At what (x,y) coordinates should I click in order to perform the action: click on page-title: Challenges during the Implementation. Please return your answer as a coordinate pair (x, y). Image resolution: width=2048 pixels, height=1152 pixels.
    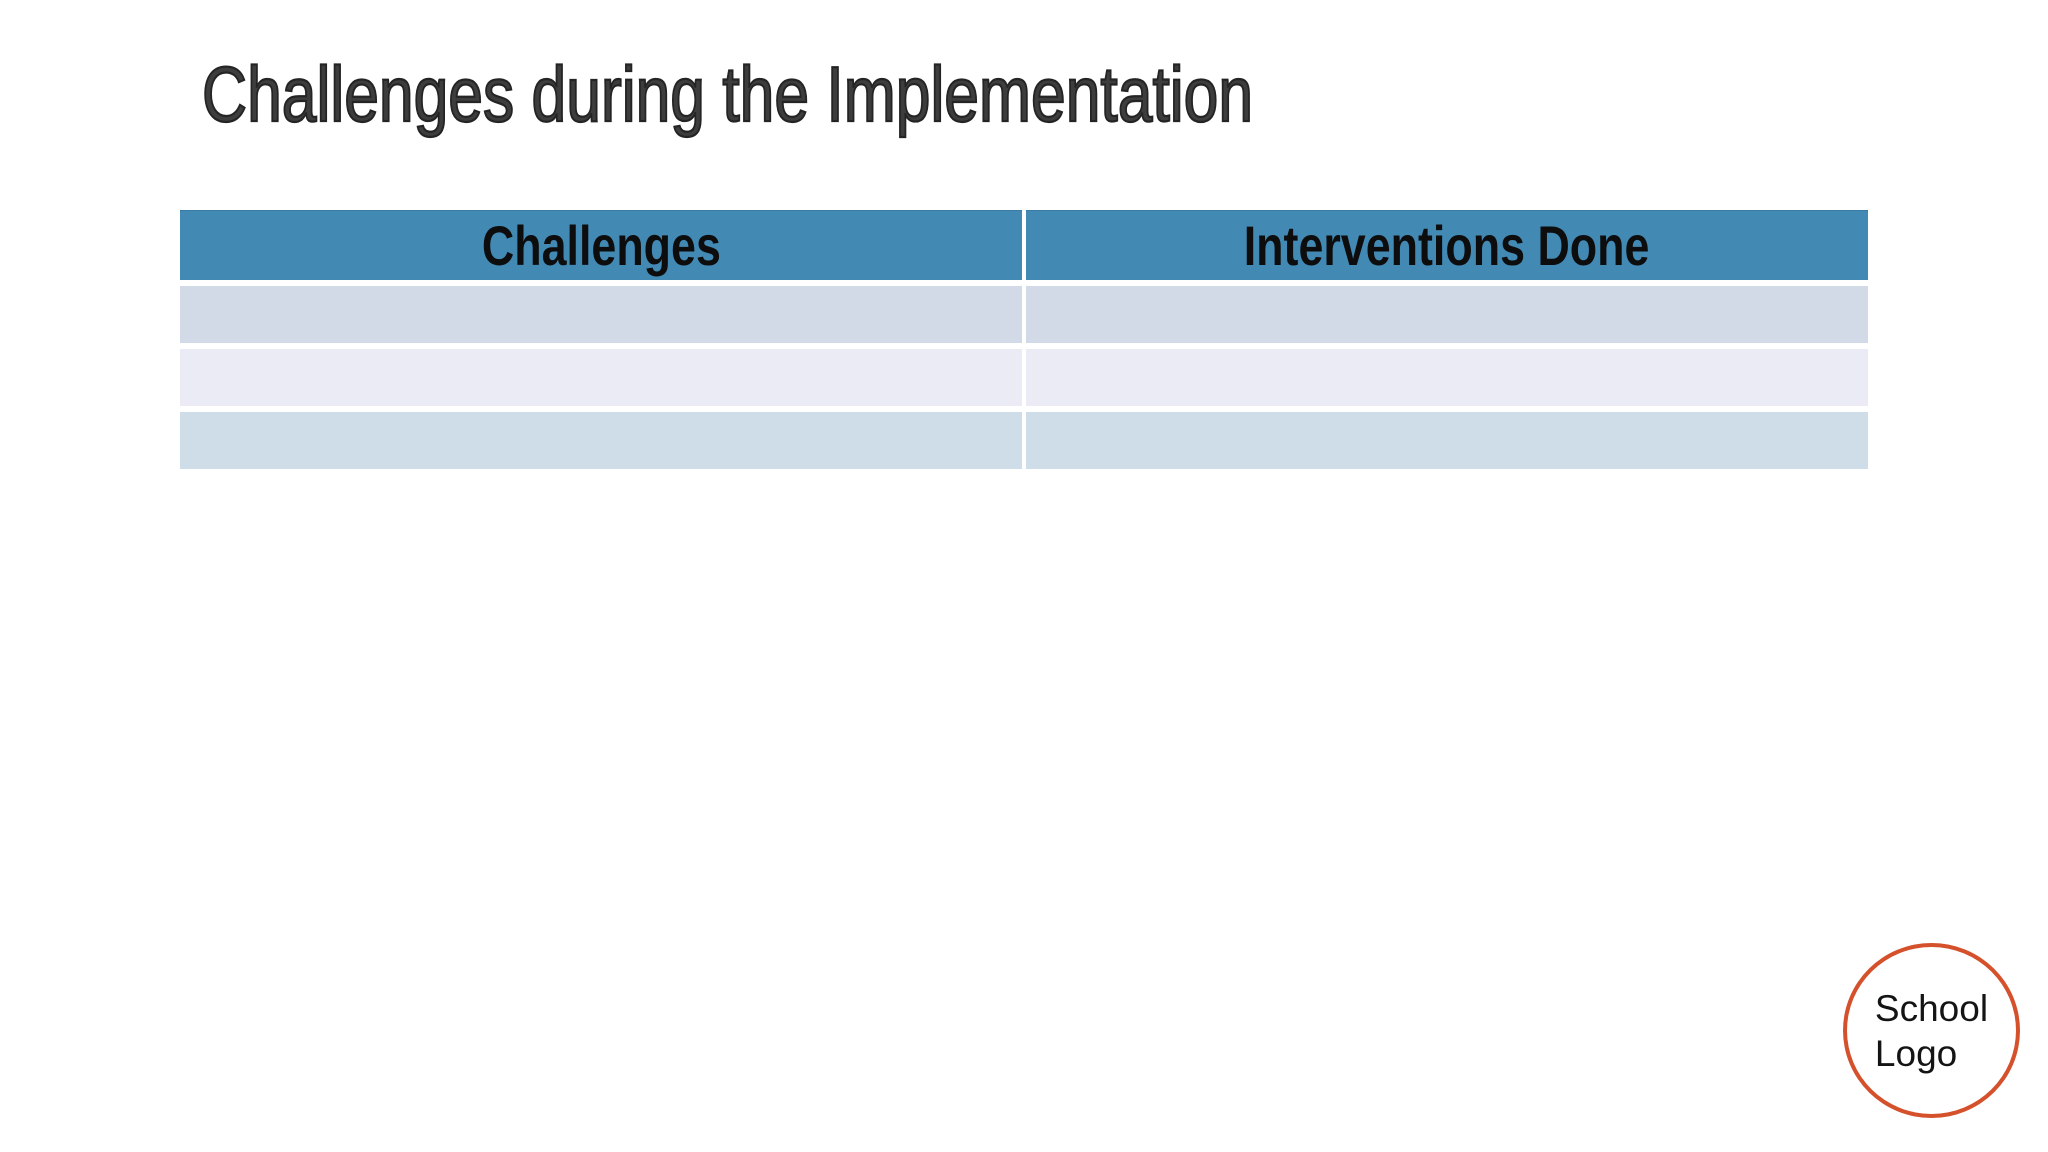
    Looking at the image, I should click on (727, 94).